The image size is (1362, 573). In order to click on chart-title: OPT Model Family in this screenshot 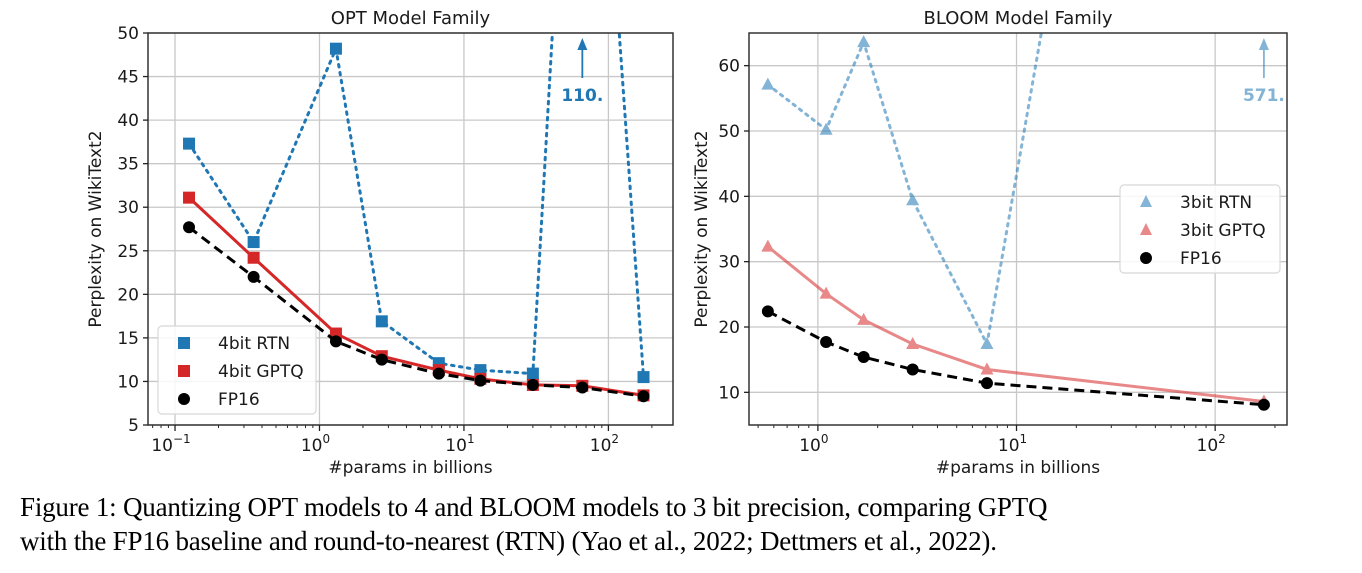, I will do `click(411, 18)`.